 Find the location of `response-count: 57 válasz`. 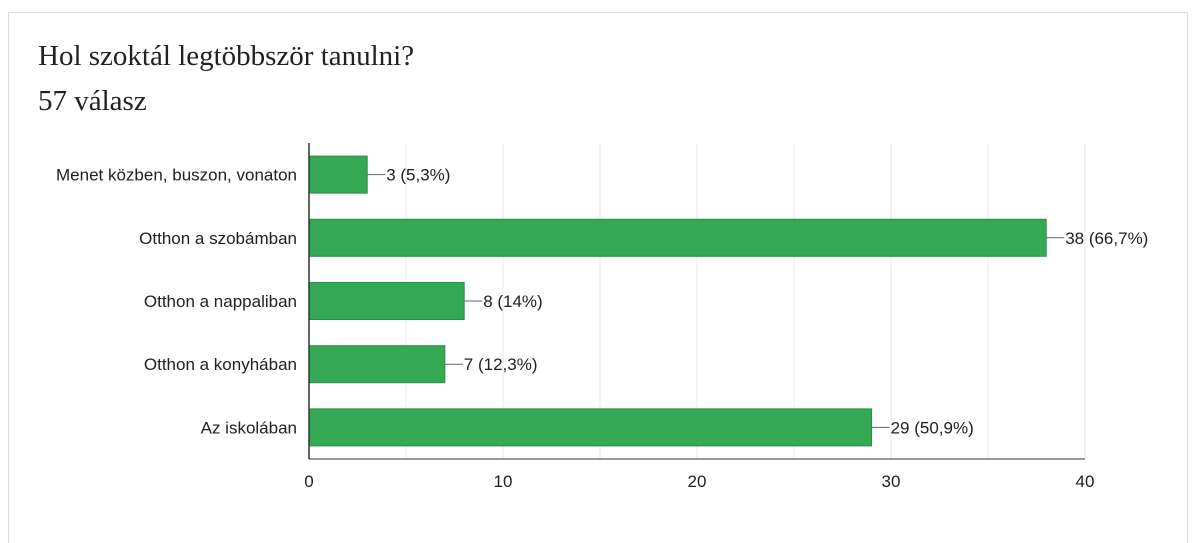

response-count: 57 válasz is located at coordinates (92, 101).